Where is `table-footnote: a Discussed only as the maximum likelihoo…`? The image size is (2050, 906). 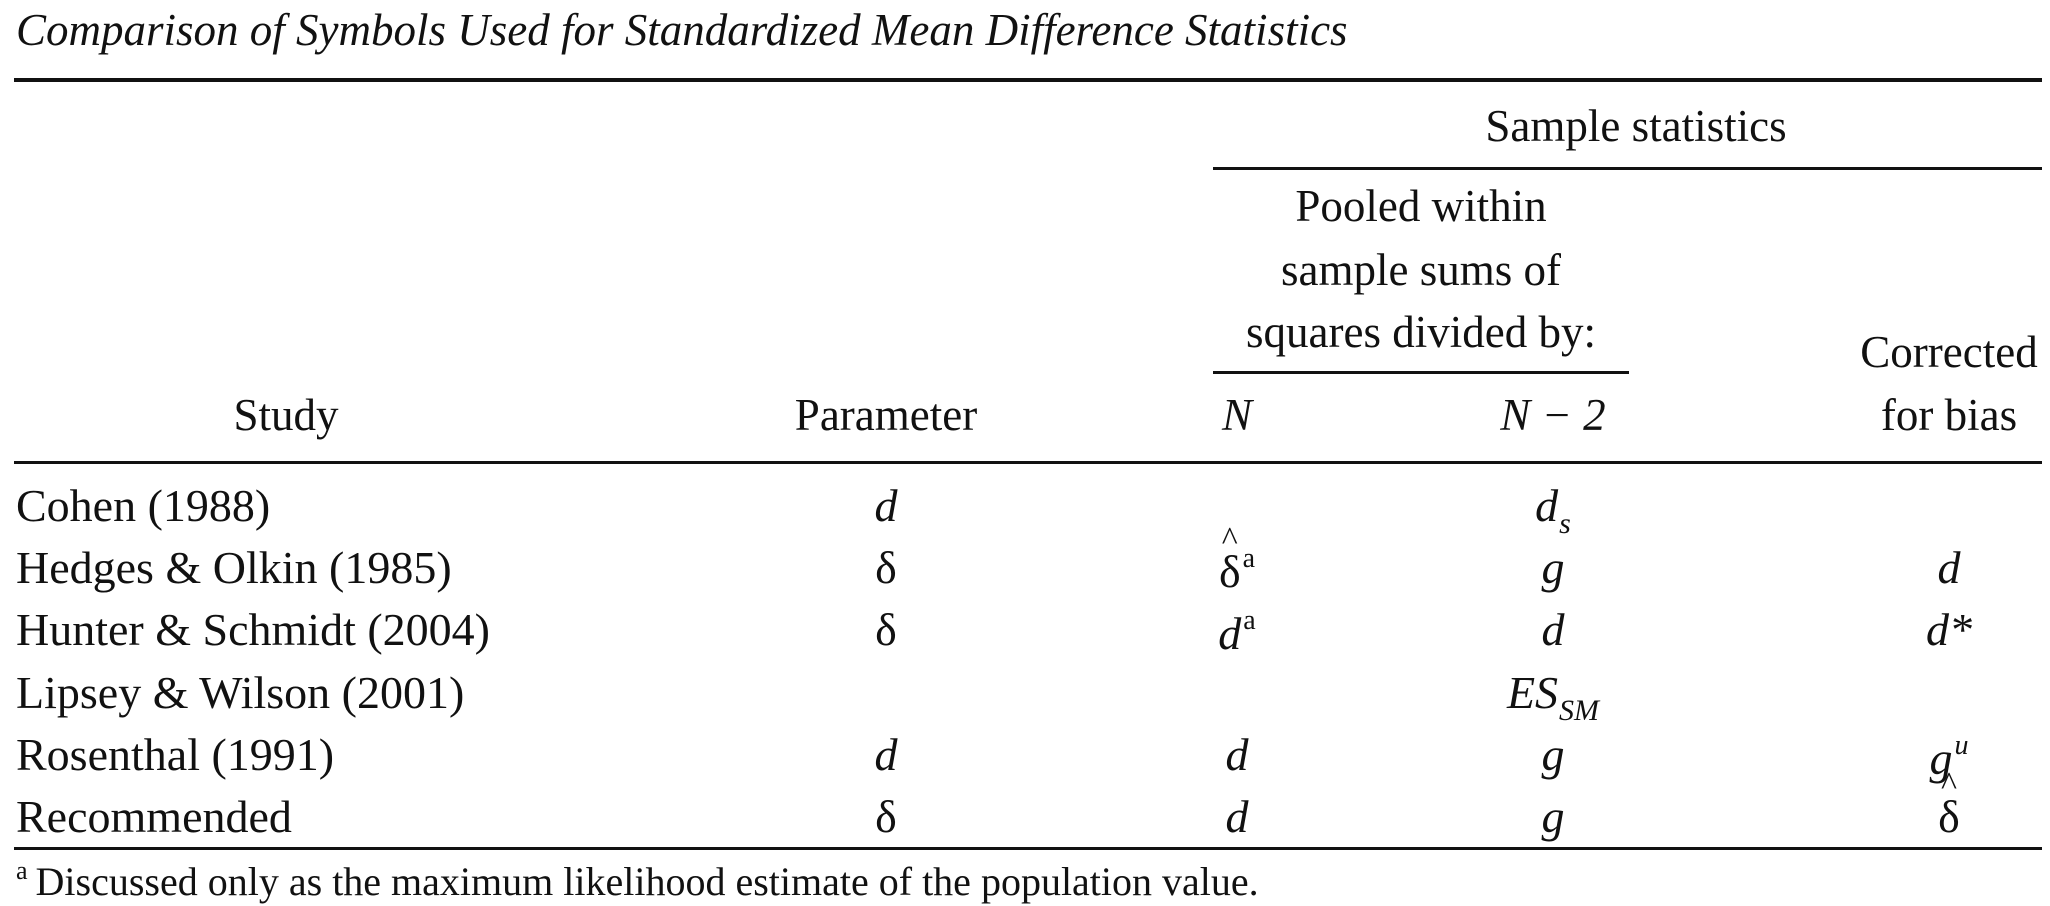
table-footnote: a Discussed only as the maximum likelihoo… is located at coordinates (637, 880).